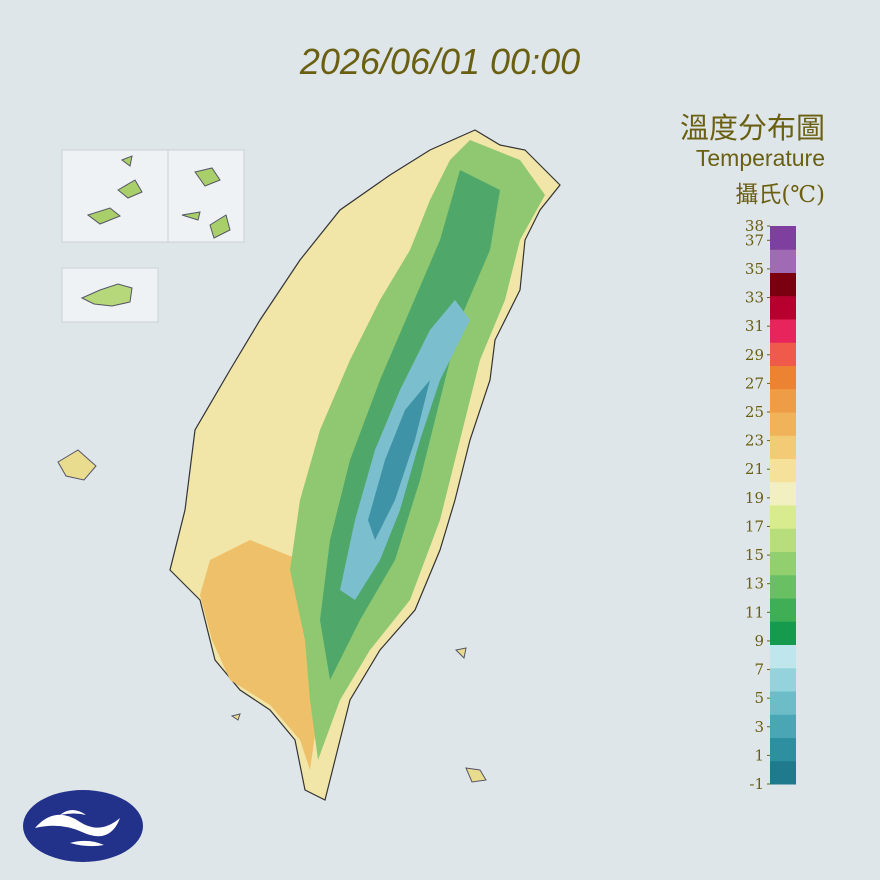 Image resolution: width=880 pixels, height=880 pixels. Describe the element at coordinates (754, 269) in the screenshot. I see `legend-tick-label: 35` at that location.